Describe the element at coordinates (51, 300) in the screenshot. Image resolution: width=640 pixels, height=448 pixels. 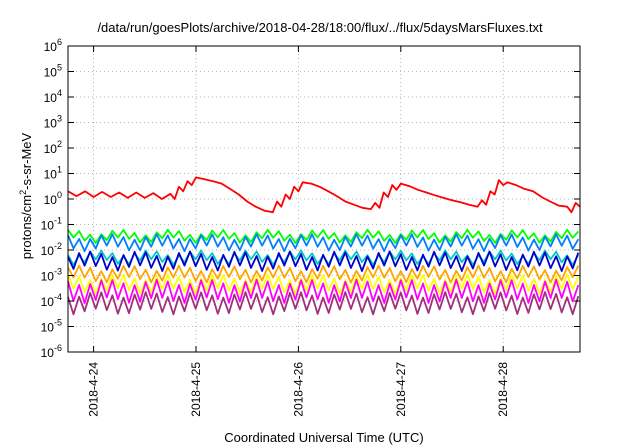
I see `y-tick-label: 10⁻⁴` at that location.